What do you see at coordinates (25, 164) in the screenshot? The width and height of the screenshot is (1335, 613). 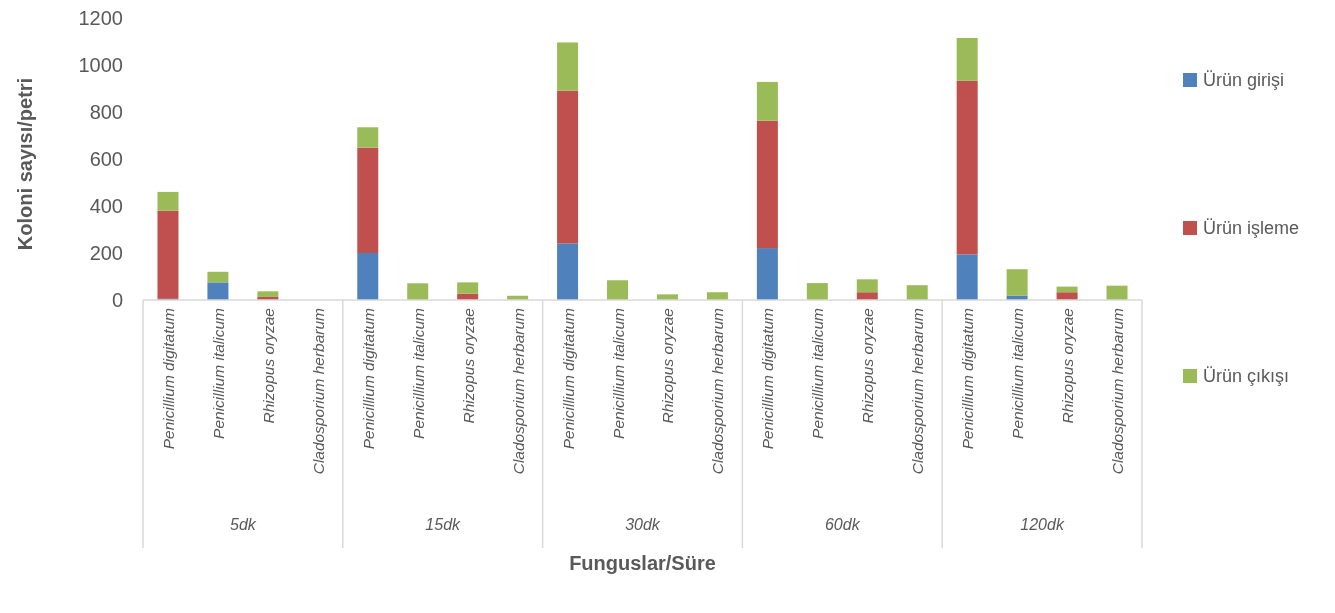 I see `y-axis-title: Koloni sayısı/petri` at bounding box center [25, 164].